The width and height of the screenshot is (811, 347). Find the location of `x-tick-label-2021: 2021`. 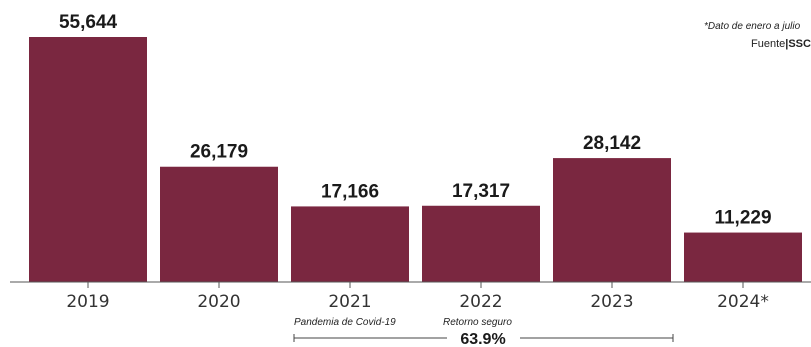

x-tick-label-2021: 2021 is located at coordinates (349, 302).